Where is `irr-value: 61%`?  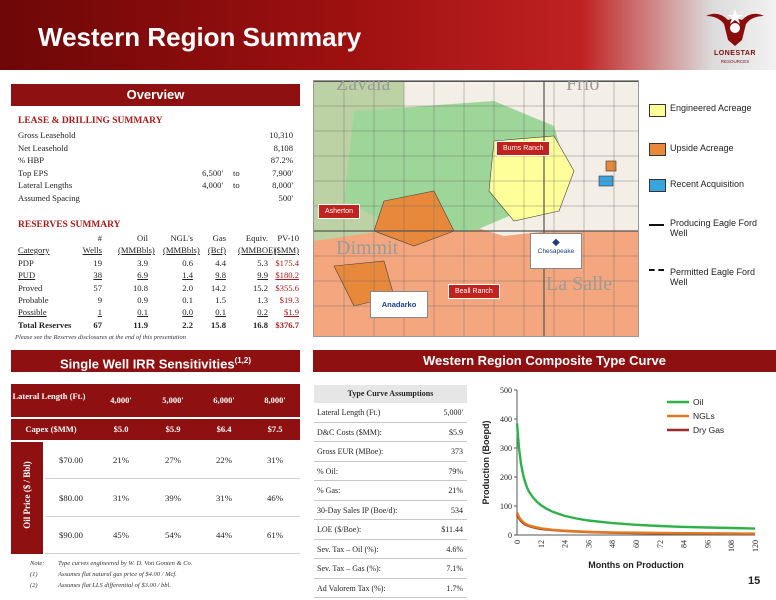
irr-value: 61% is located at coordinates (275, 535).